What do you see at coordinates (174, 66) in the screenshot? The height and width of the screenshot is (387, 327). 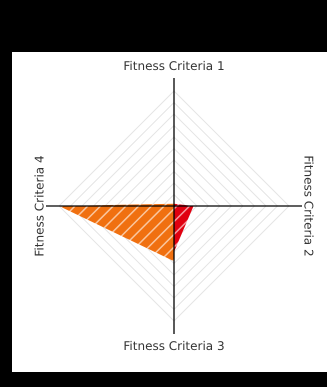 I see `spoke-label: Fitness Criteria 1` at bounding box center [174, 66].